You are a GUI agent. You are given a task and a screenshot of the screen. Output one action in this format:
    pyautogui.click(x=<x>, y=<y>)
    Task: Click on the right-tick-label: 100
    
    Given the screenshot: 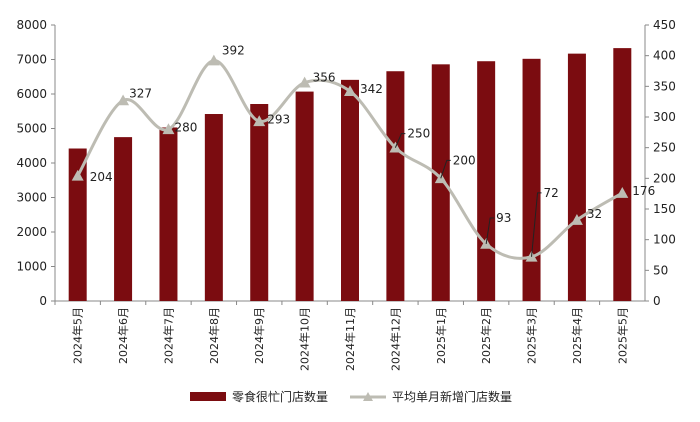 What is the action you would take?
    pyautogui.click(x=664, y=240)
    